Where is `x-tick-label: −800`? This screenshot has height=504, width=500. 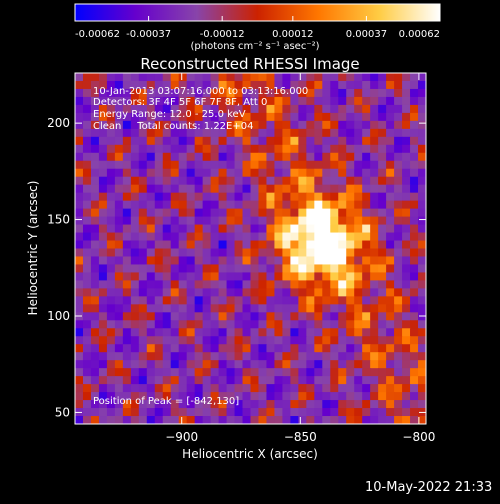
x-tick-label: −800 is located at coordinates (418, 437).